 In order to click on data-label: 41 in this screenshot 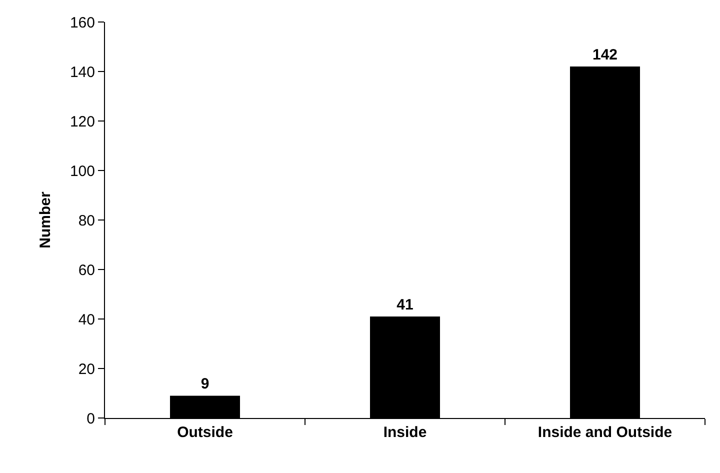, I will do `click(405, 305)`.